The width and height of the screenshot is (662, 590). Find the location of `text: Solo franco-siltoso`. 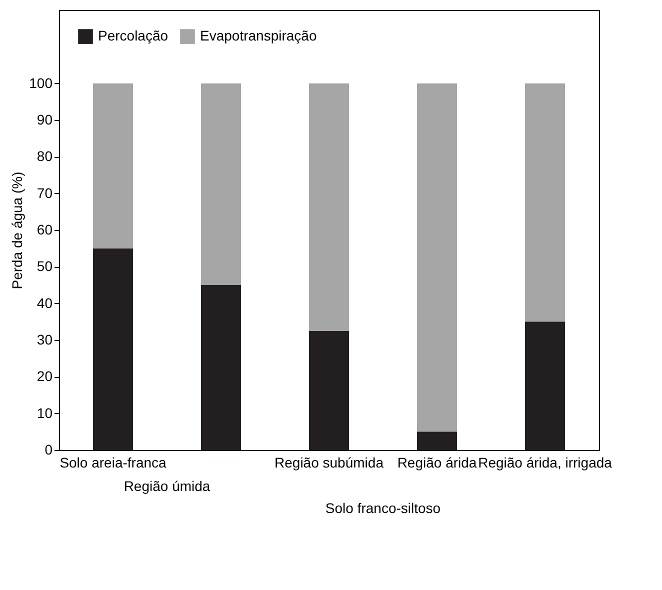

text: Solo franco-siltoso is located at coordinates (383, 508).